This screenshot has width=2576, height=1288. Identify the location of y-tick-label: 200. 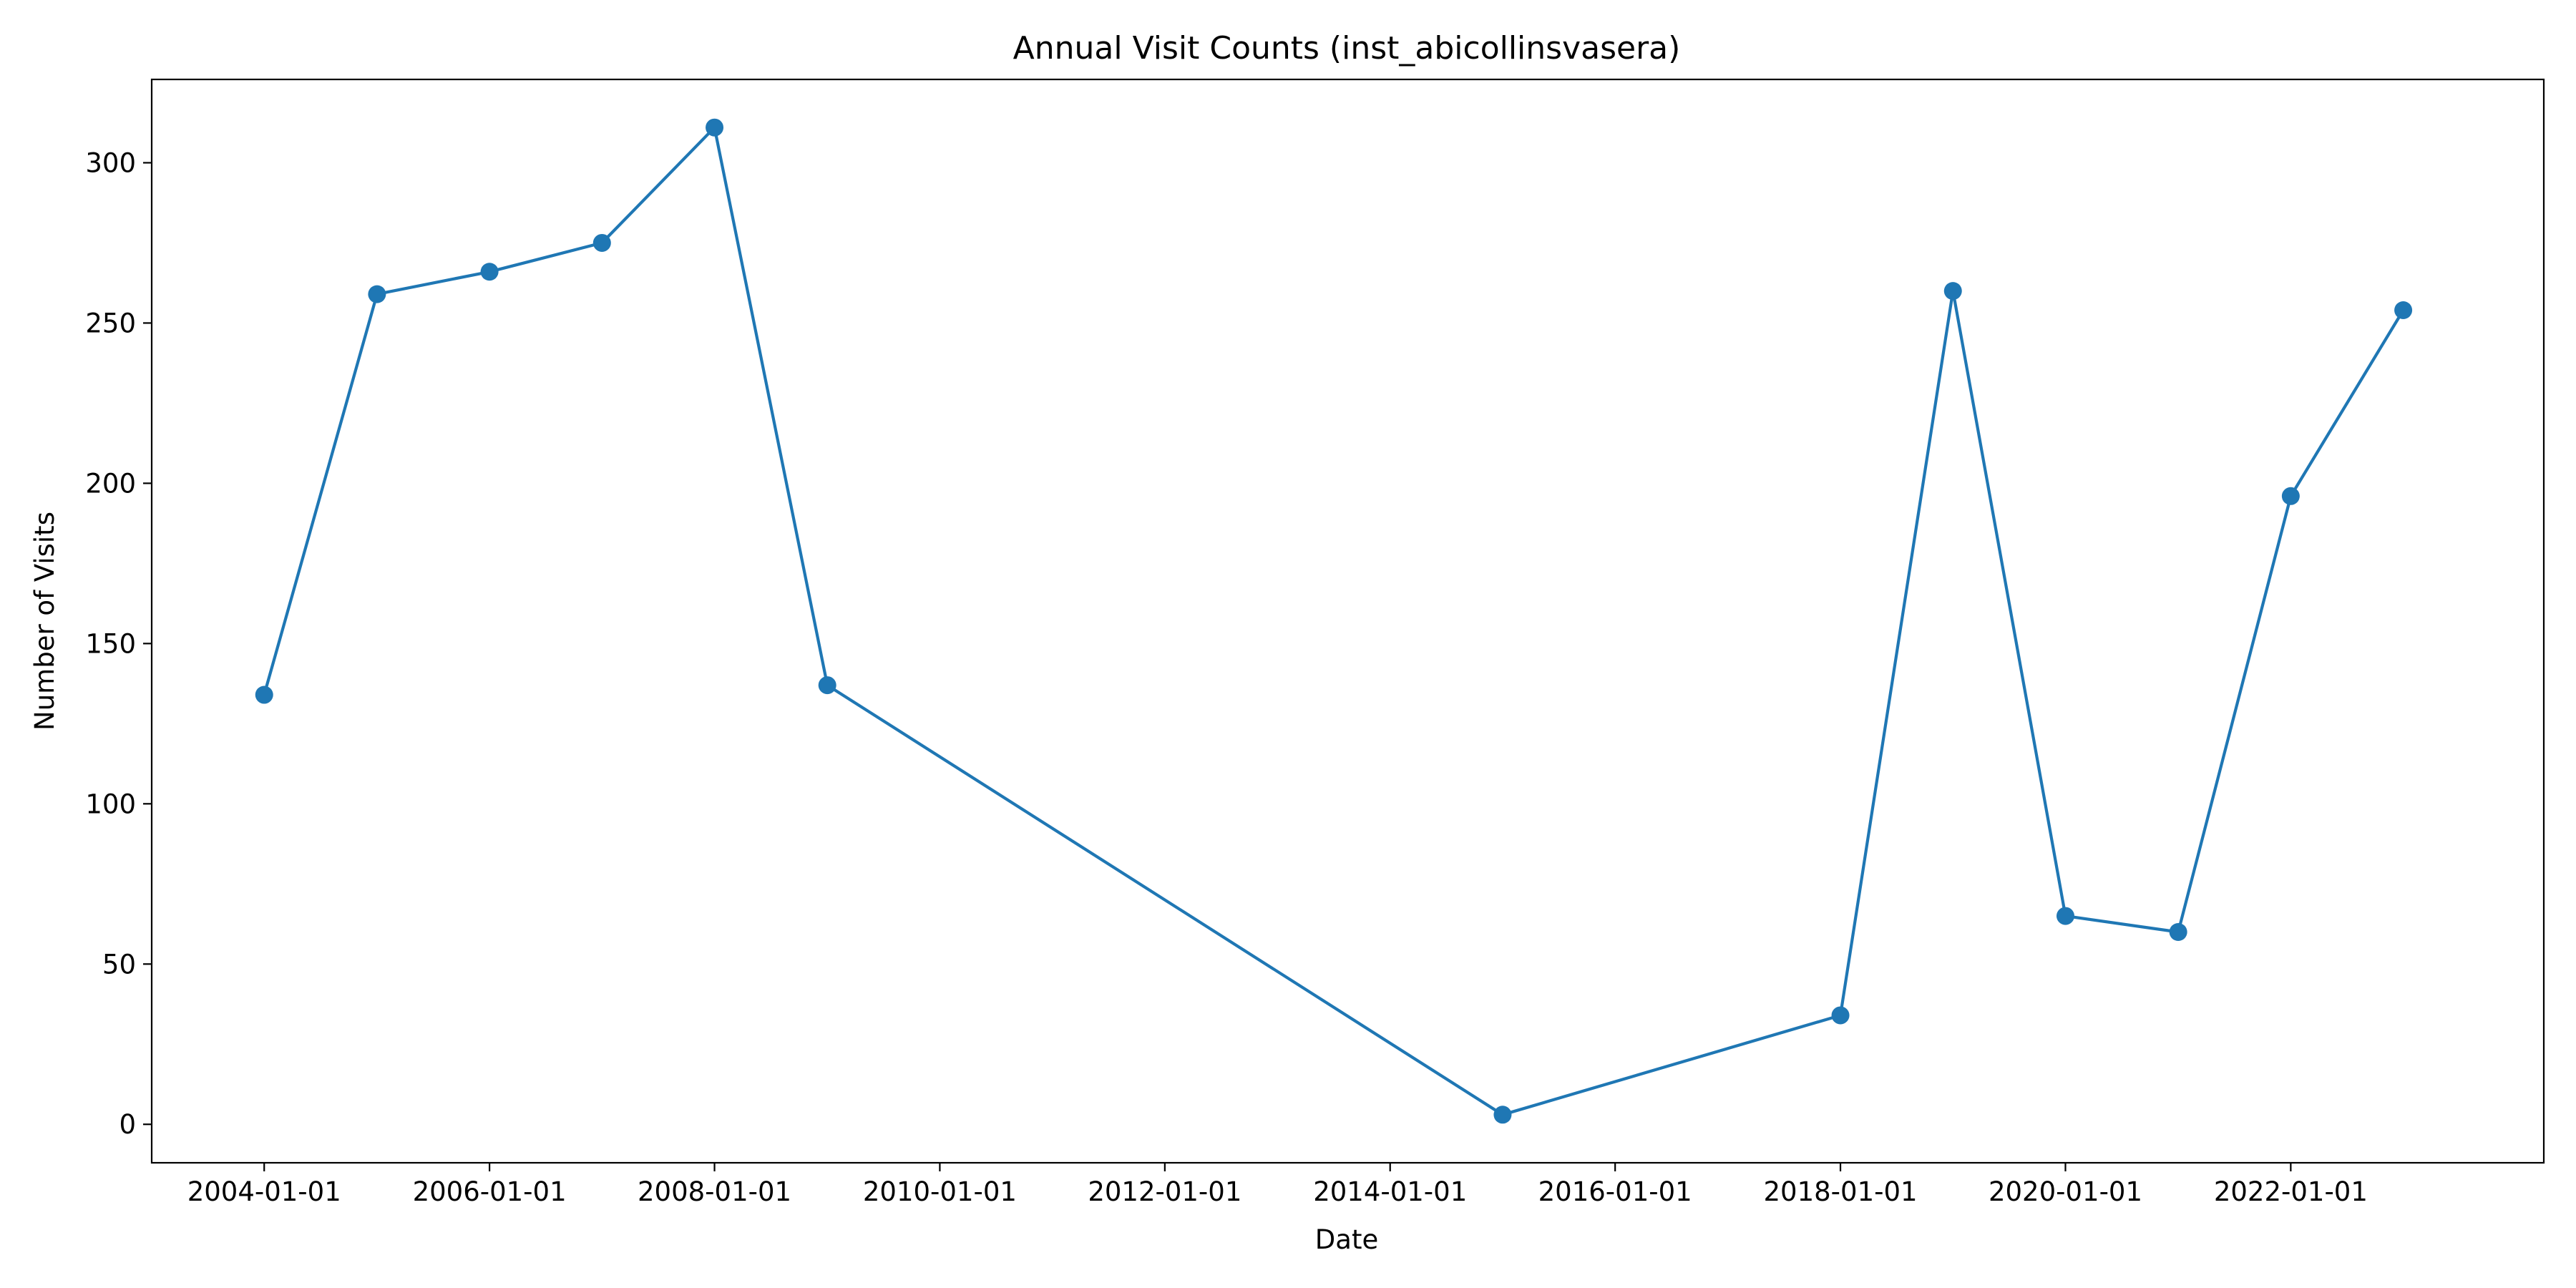
(110, 483).